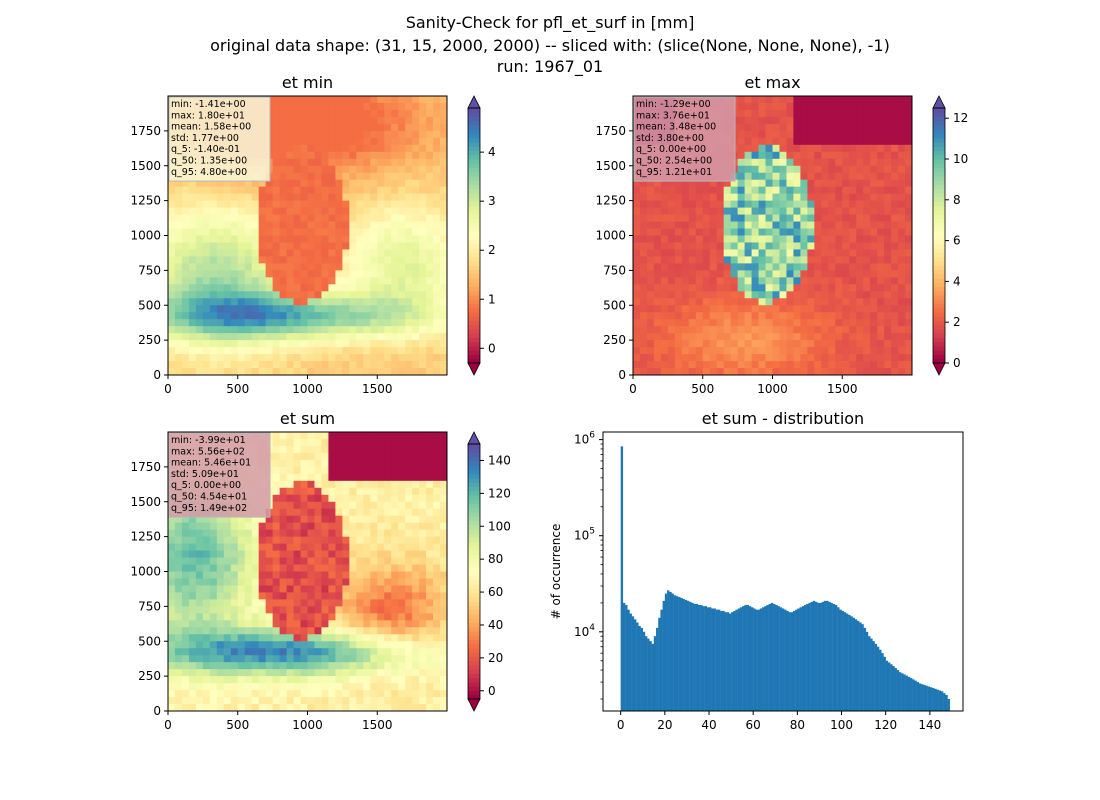  I want to click on et-min-x-tick-label: 1000, so click(307, 389).